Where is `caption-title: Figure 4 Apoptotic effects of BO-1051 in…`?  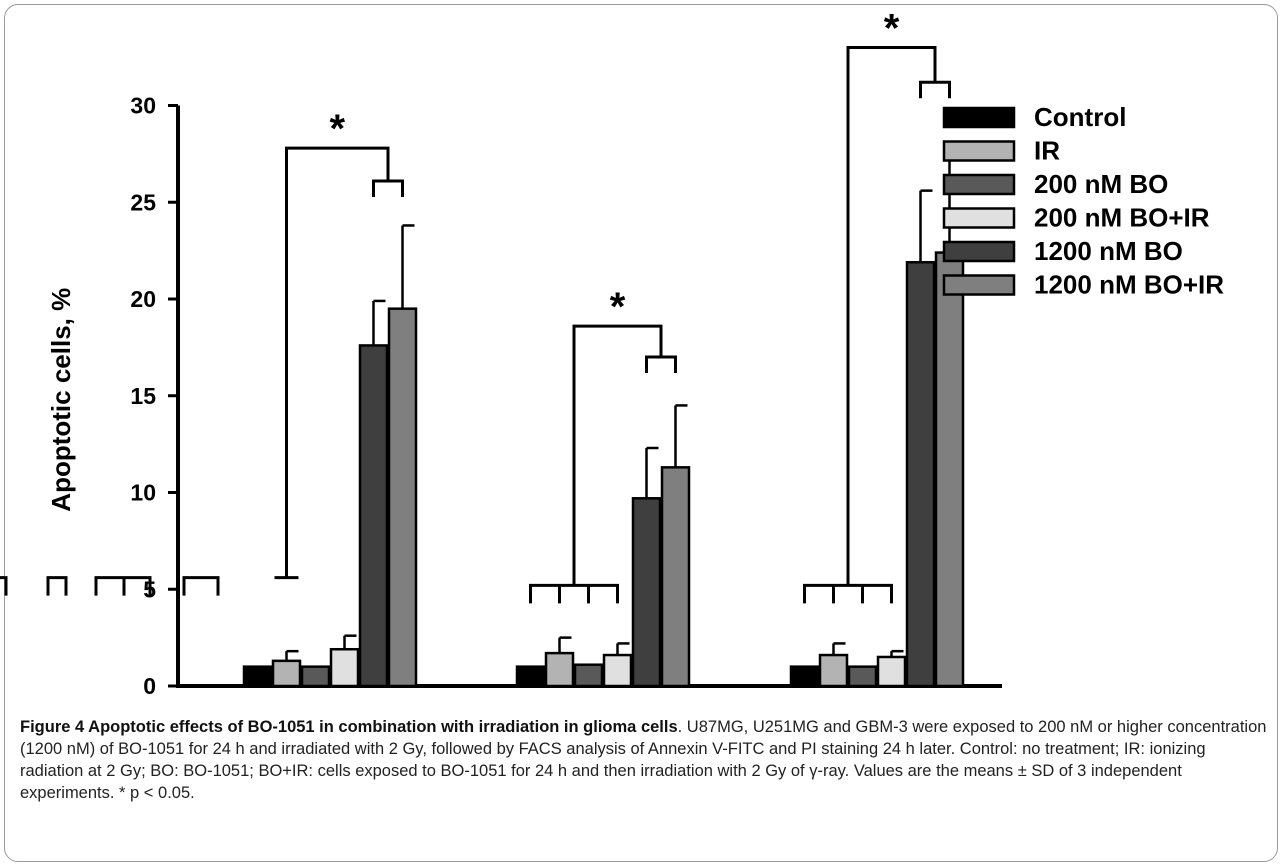
caption-title: Figure 4 Apoptotic effects of BO-1051 in… is located at coordinates (349, 727).